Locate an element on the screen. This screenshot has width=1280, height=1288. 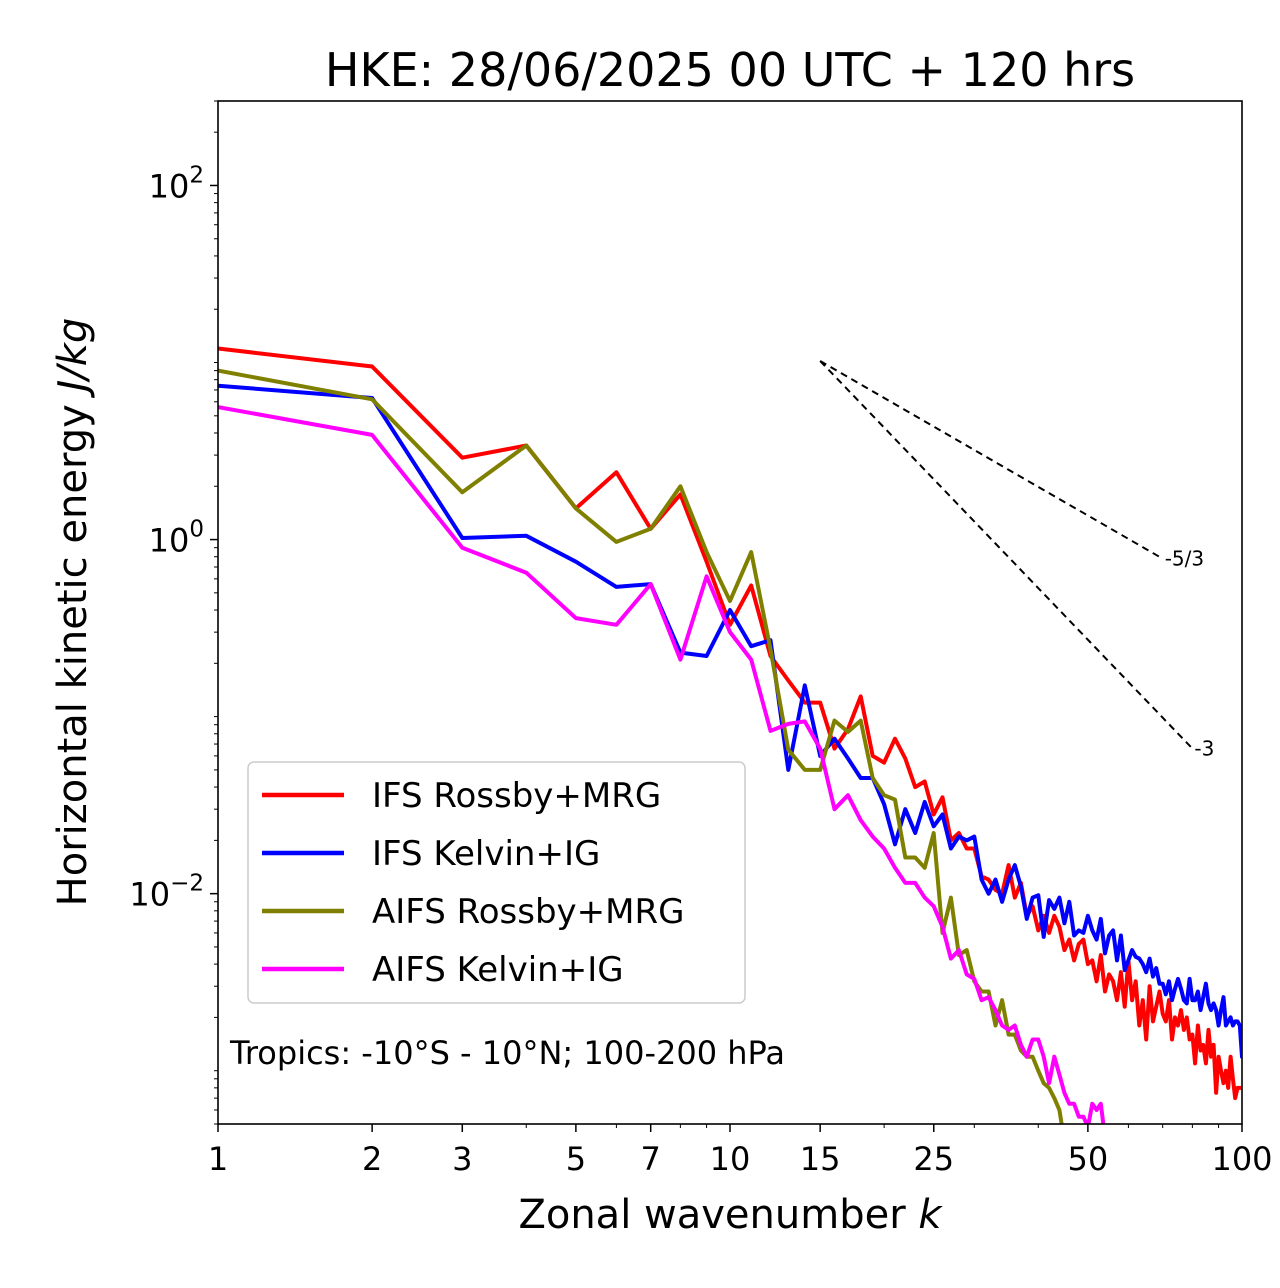
y-tick-label: 10⁻² is located at coordinates (166, 892).